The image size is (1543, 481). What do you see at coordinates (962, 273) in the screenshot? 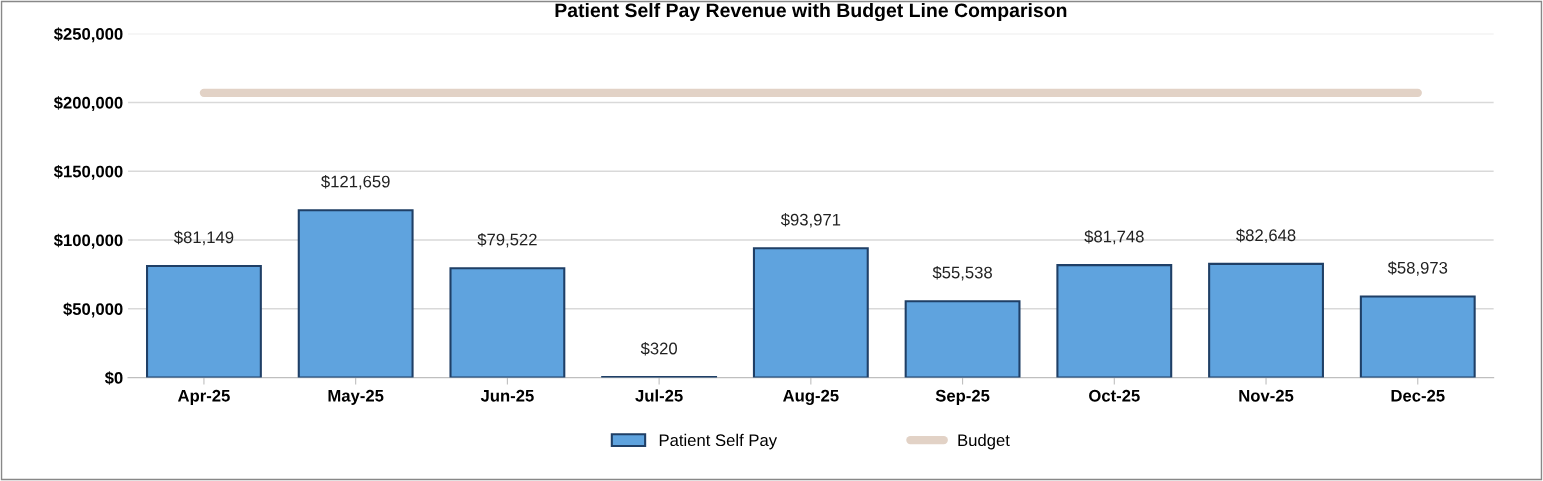
I see `data-label: $55,538` at bounding box center [962, 273].